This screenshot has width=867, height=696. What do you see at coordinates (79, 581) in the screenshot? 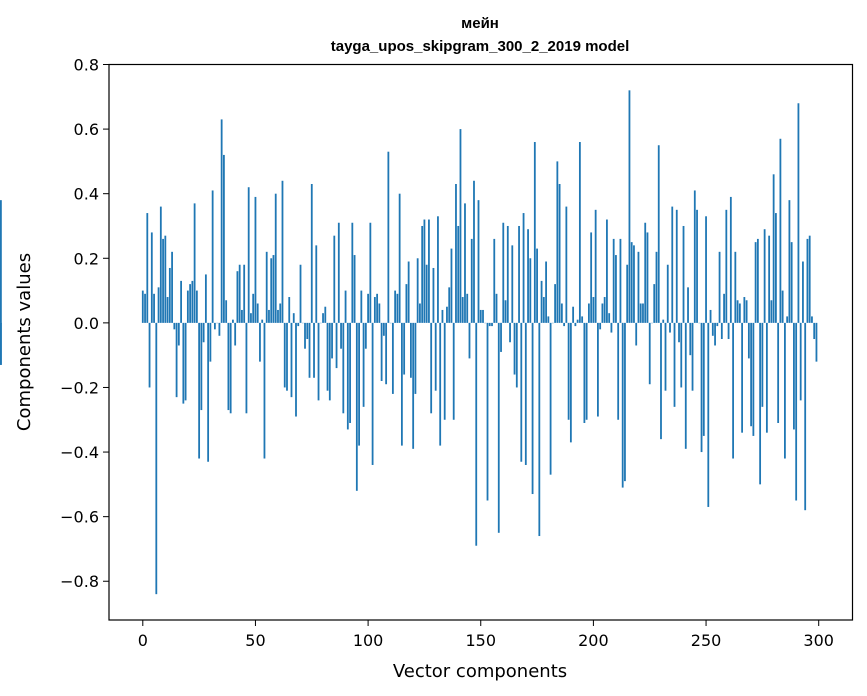
I see `y-tick-label: −0.8` at bounding box center [79, 581].